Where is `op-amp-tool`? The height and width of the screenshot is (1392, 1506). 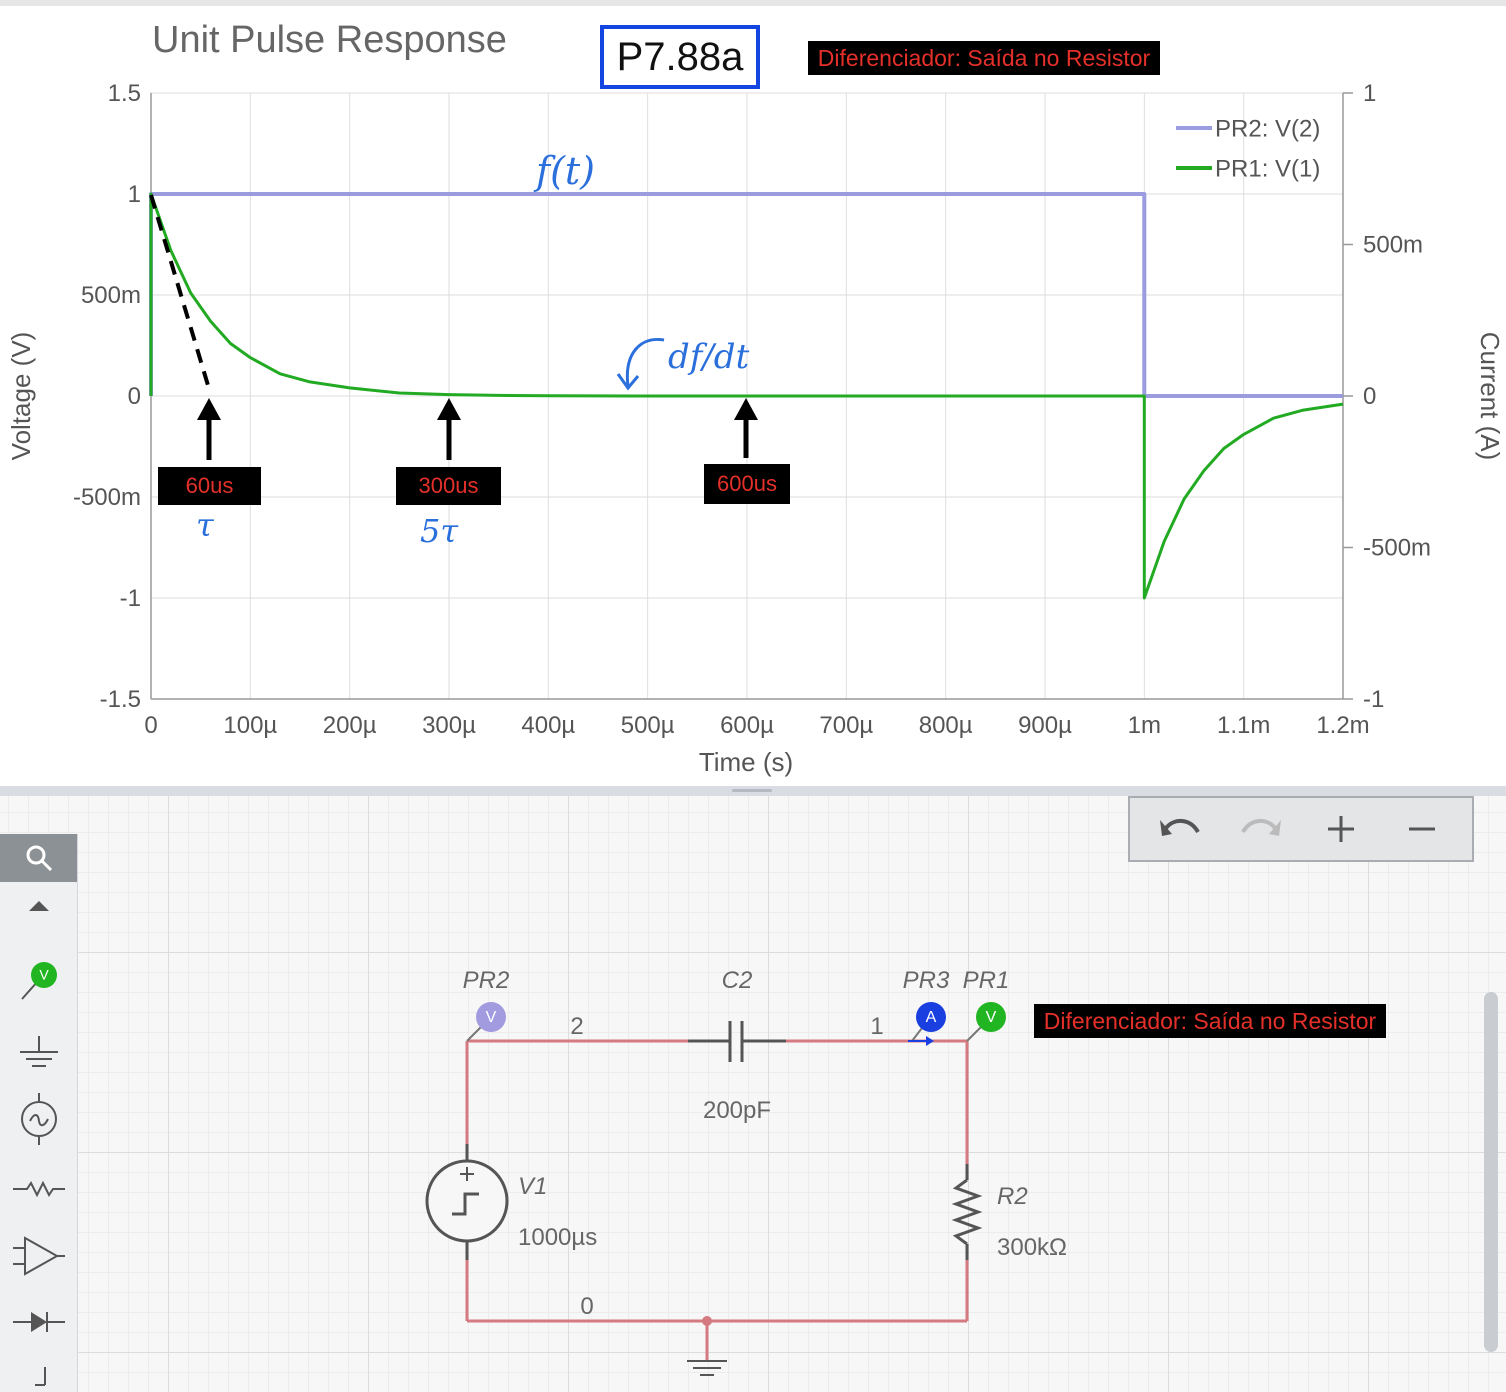 op-amp-tool is located at coordinates (38, 1256).